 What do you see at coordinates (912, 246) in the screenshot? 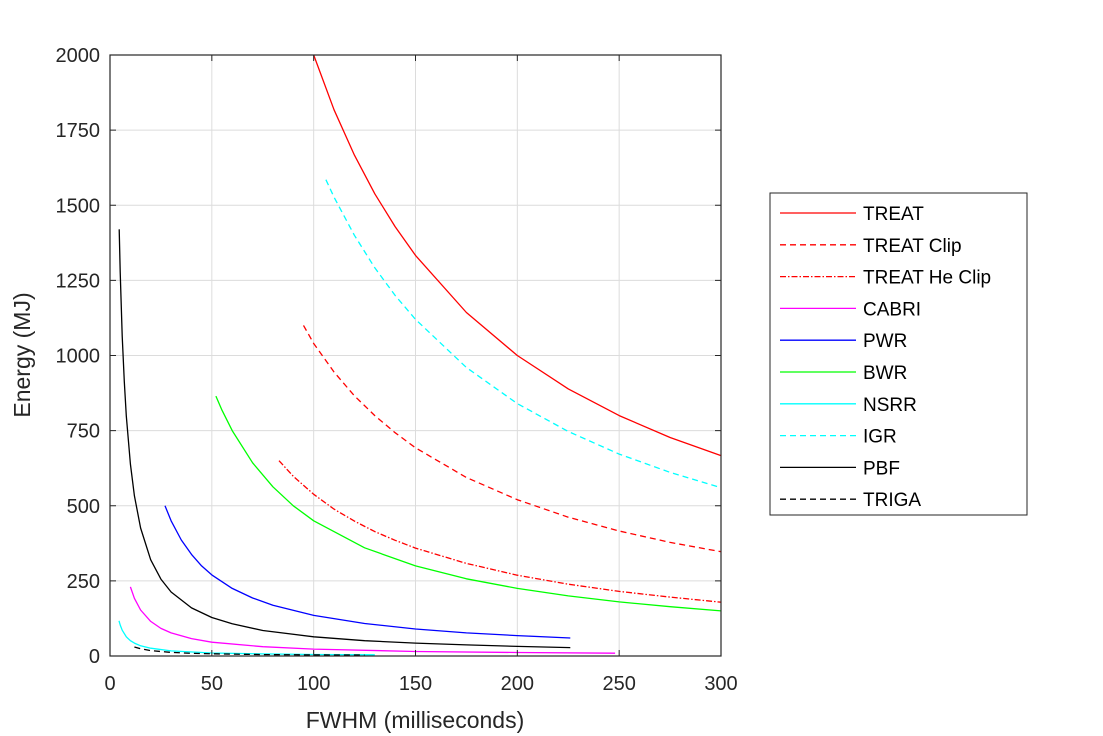
I see `legend-label: TREAT Clip` at bounding box center [912, 246].